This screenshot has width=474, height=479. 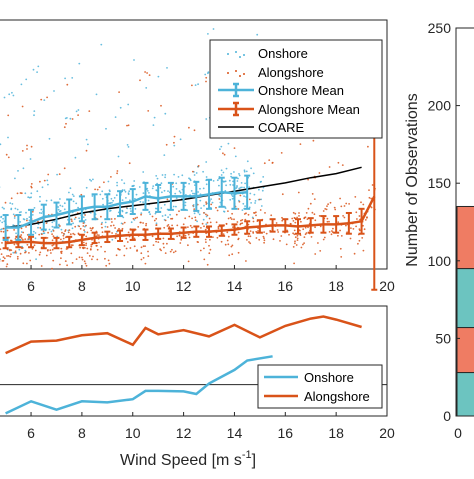 What do you see at coordinates (82, 286) in the screenshot?
I see `top-x-tick-label: 8` at bounding box center [82, 286].